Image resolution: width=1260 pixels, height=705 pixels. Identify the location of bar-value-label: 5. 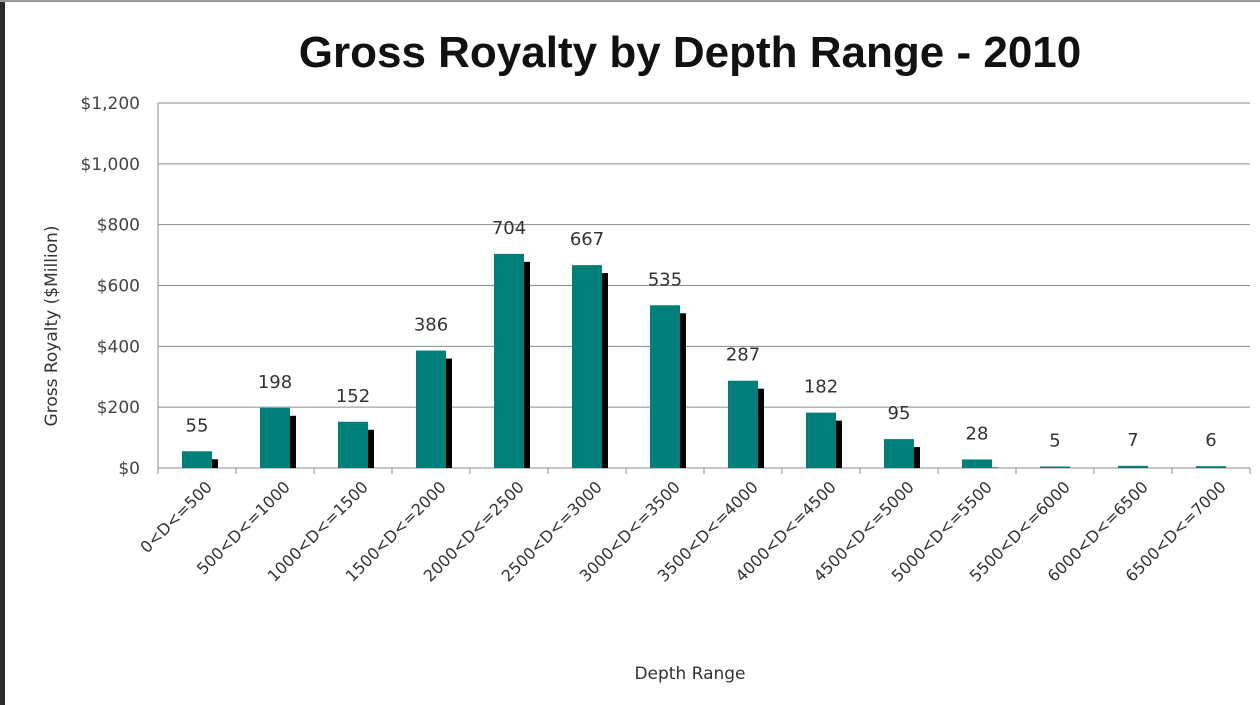
(1054, 440).